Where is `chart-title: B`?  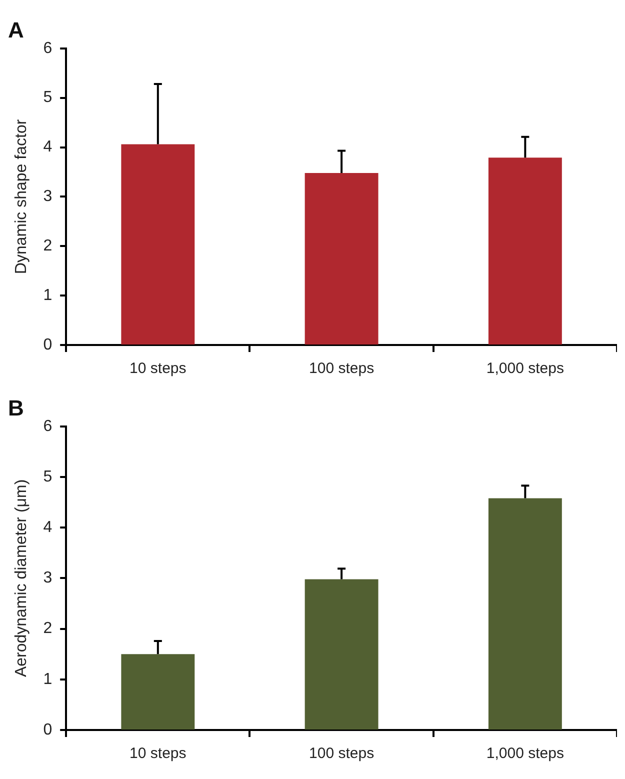 chart-title: B is located at coordinates (16, 407).